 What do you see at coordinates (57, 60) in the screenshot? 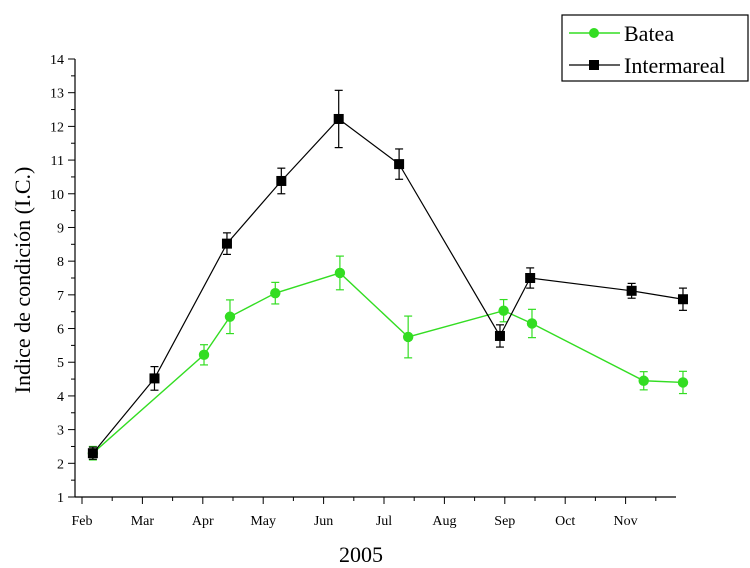
I see `y-tick-label: 14` at bounding box center [57, 60].